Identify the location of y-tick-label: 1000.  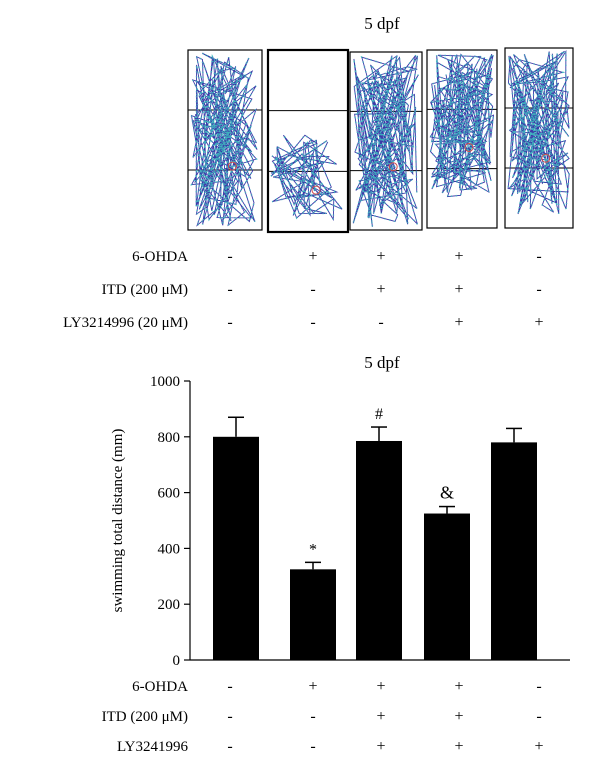
(165, 382).